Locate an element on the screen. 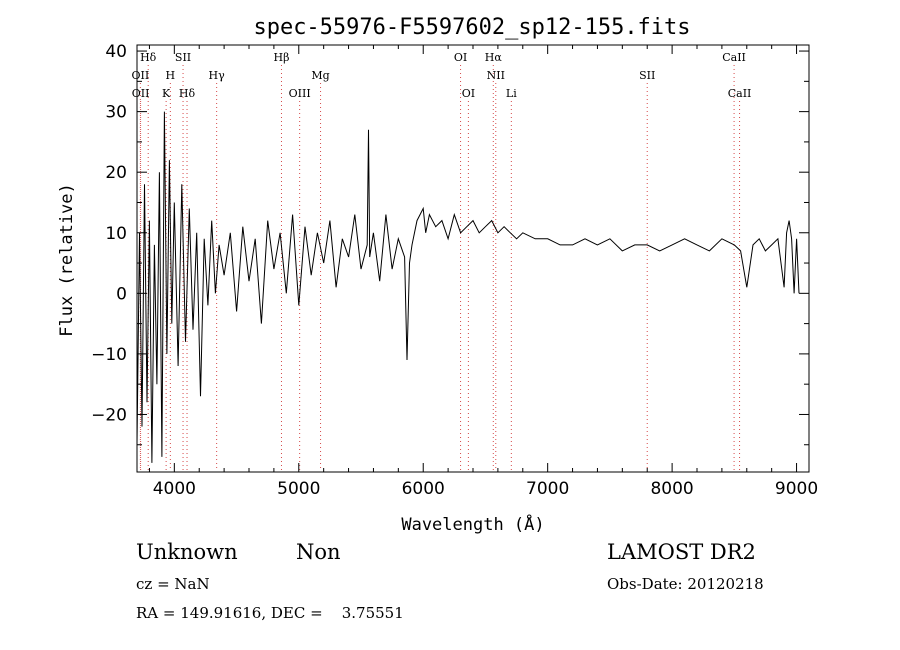 This screenshot has width=900, height=650. x-tick-label: 5000 is located at coordinates (298, 489).